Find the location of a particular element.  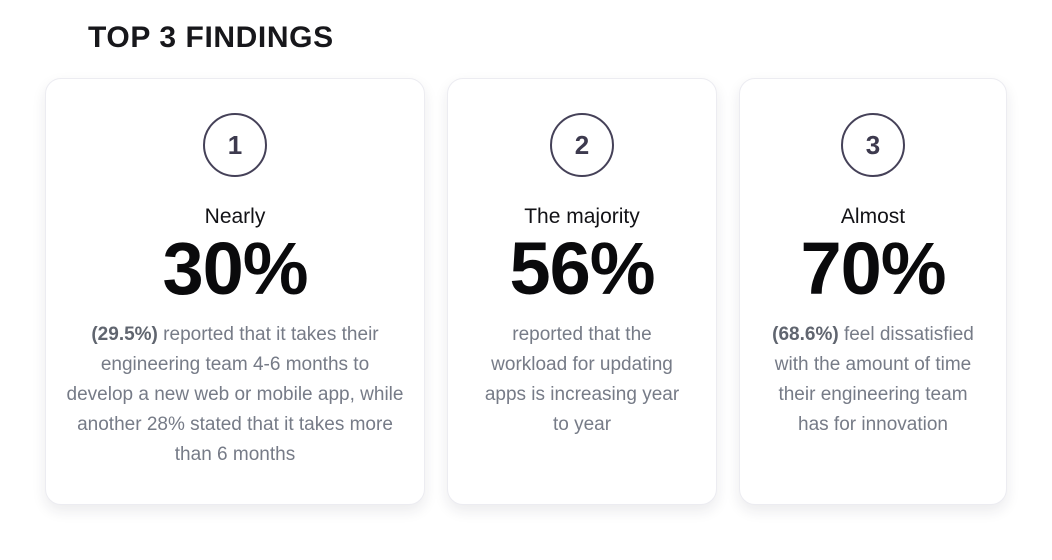

number-badge-circle-1: 1 is located at coordinates (235, 145).